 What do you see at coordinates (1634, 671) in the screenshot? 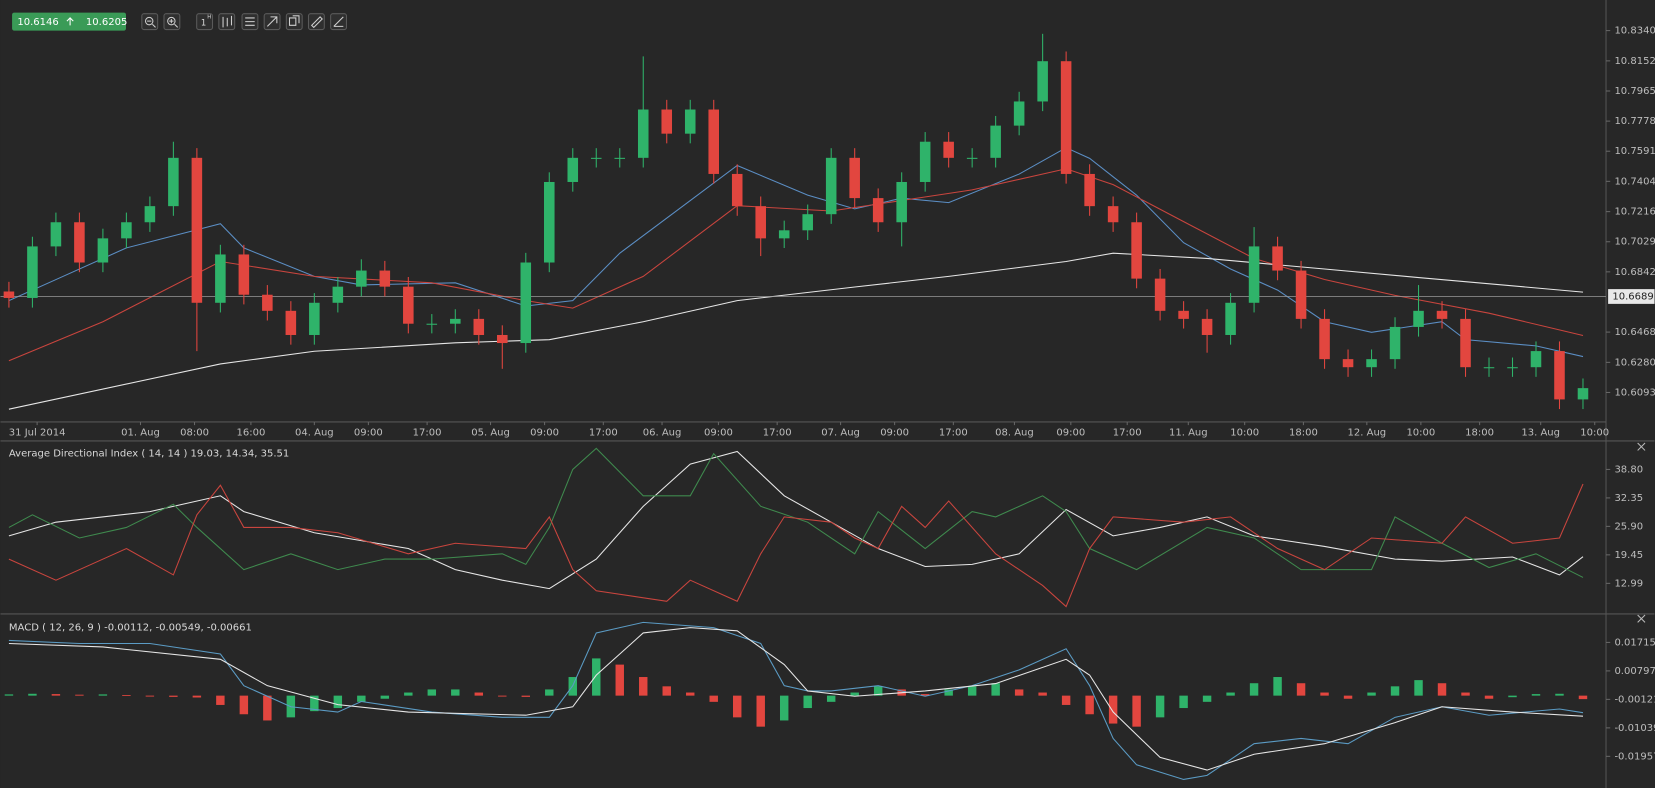
I see `y-tick-label: 0.00797` at bounding box center [1634, 671].